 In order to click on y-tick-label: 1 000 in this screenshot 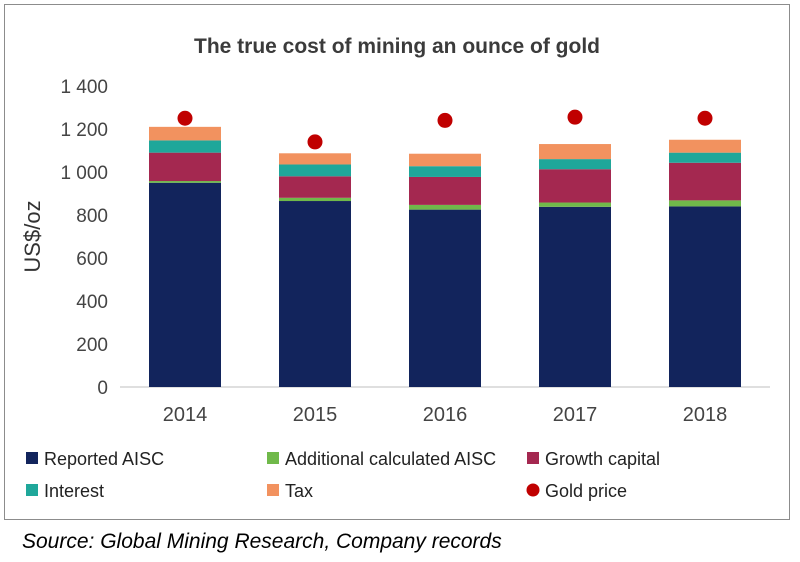, I will do `click(84, 173)`.